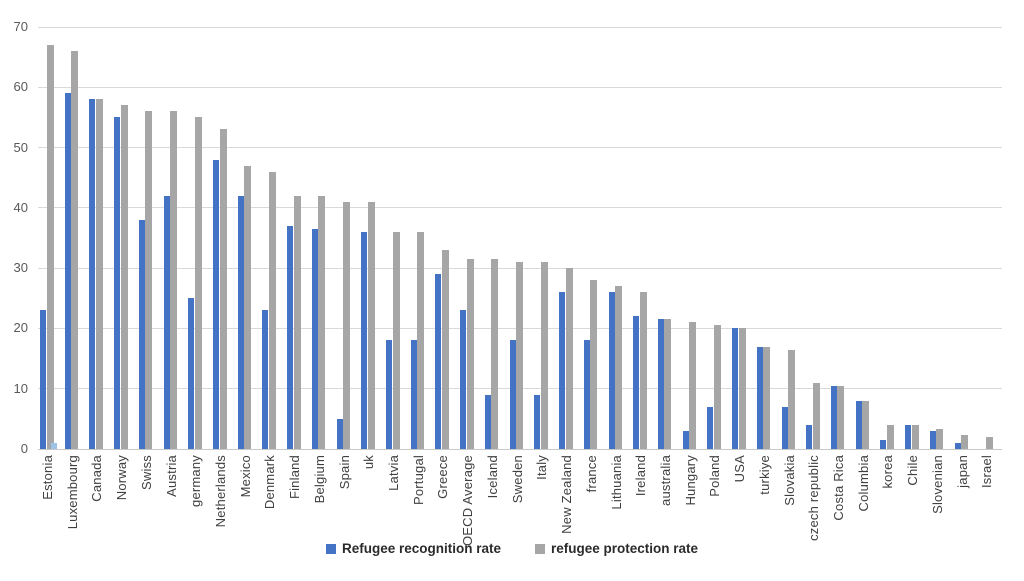 This screenshot has height=581, width=1024. Describe the element at coordinates (191, 373) in the screenshot. I see `bar-recognition-germany` at that location.